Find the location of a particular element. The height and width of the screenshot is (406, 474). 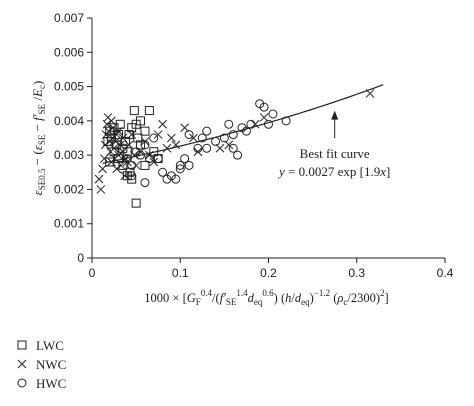

legend-hwc-label: HWC is located at coordinates (51, 383).